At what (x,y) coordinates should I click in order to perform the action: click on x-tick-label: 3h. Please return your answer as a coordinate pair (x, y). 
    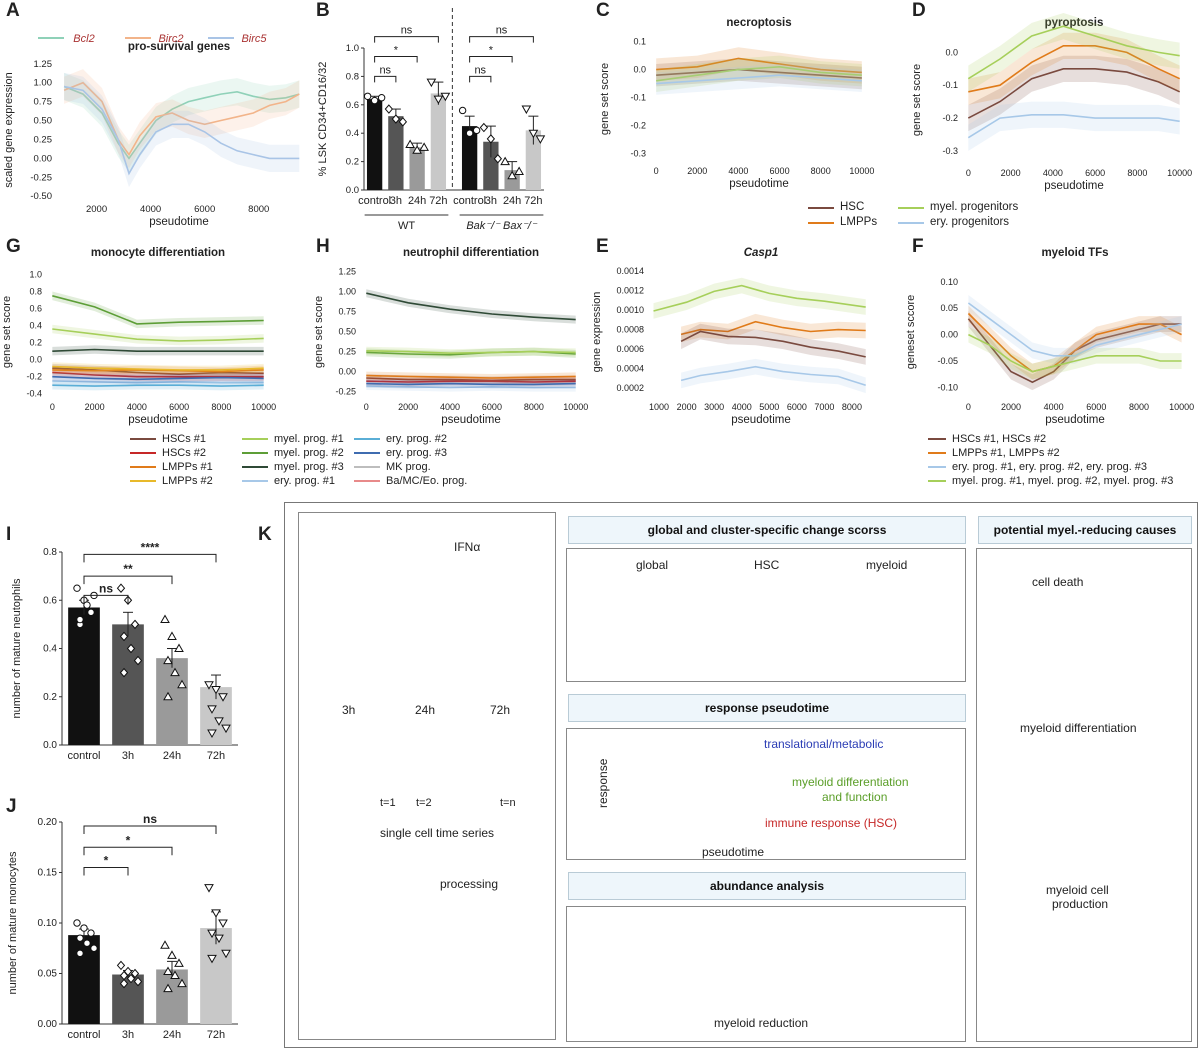
    Looking at the image, I should click on (491, 201).